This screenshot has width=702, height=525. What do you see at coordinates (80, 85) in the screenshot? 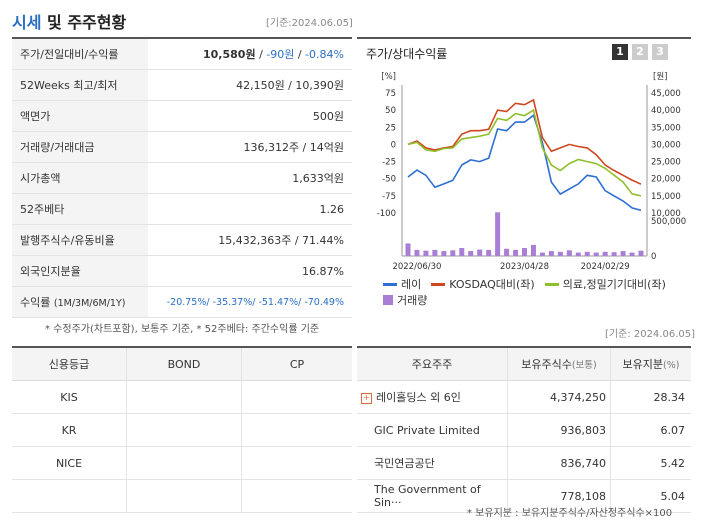
I see `quote-label: 52Weeks 최고/최저` at bounding box center [80, 85].